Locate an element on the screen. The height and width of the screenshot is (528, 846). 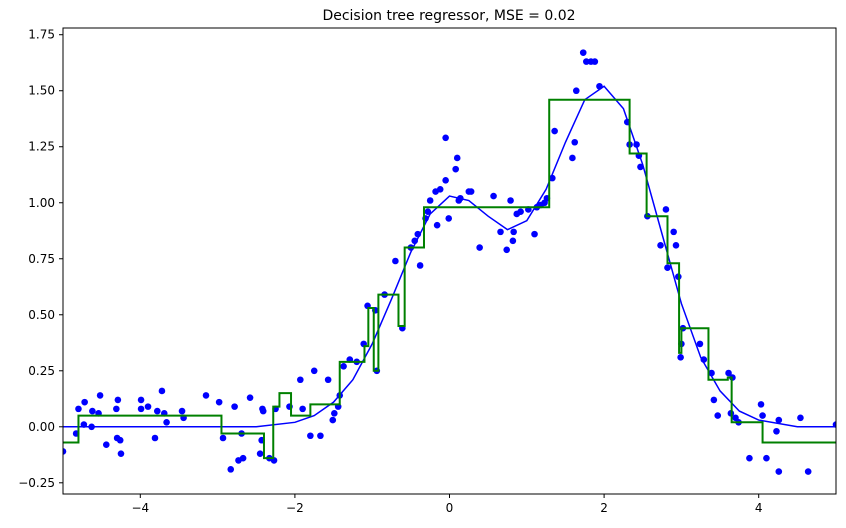
y-tick-label: 1.25 is located at coordinates (41, 147).